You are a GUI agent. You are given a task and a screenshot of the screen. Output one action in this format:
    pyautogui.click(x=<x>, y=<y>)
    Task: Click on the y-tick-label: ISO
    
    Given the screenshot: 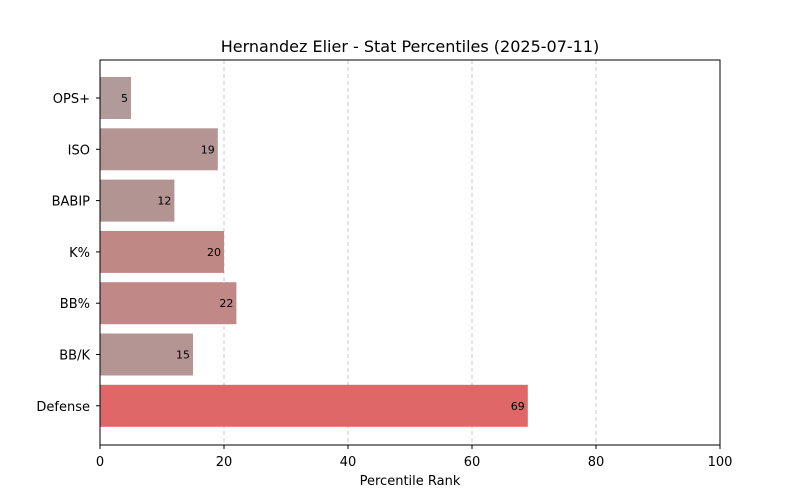 What is the action you would take?
    pyautogui.click(x=79, y=150)
    